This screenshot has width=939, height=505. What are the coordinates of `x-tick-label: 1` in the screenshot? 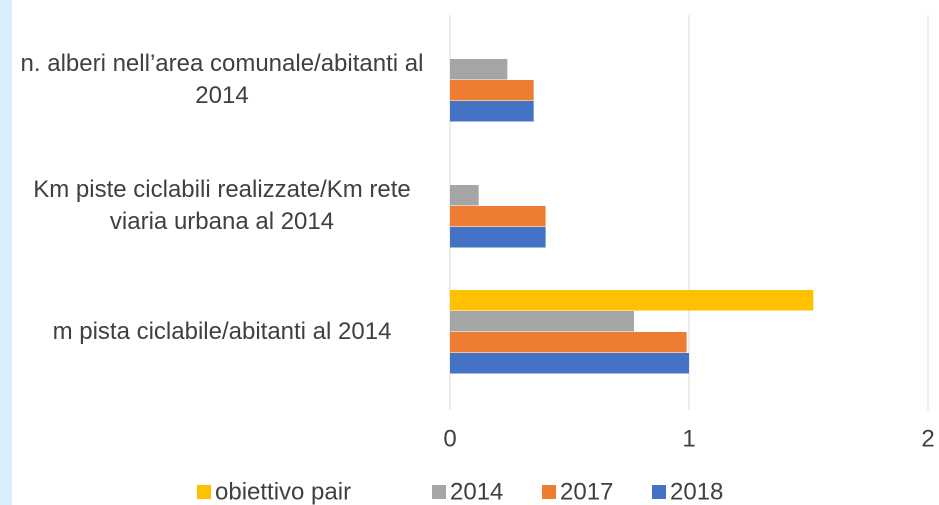 It's located at (688, 438).